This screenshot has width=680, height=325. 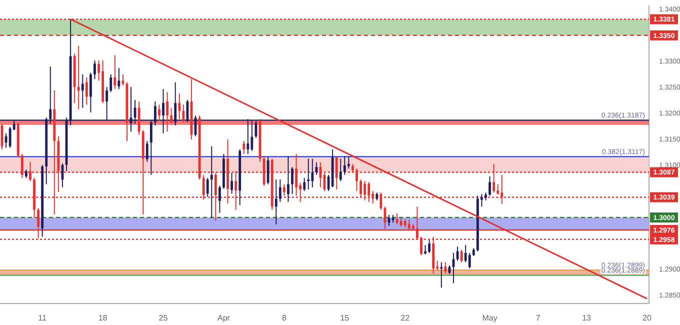 I want to click on x-tick-label: 22, so click(x=405, y=317).